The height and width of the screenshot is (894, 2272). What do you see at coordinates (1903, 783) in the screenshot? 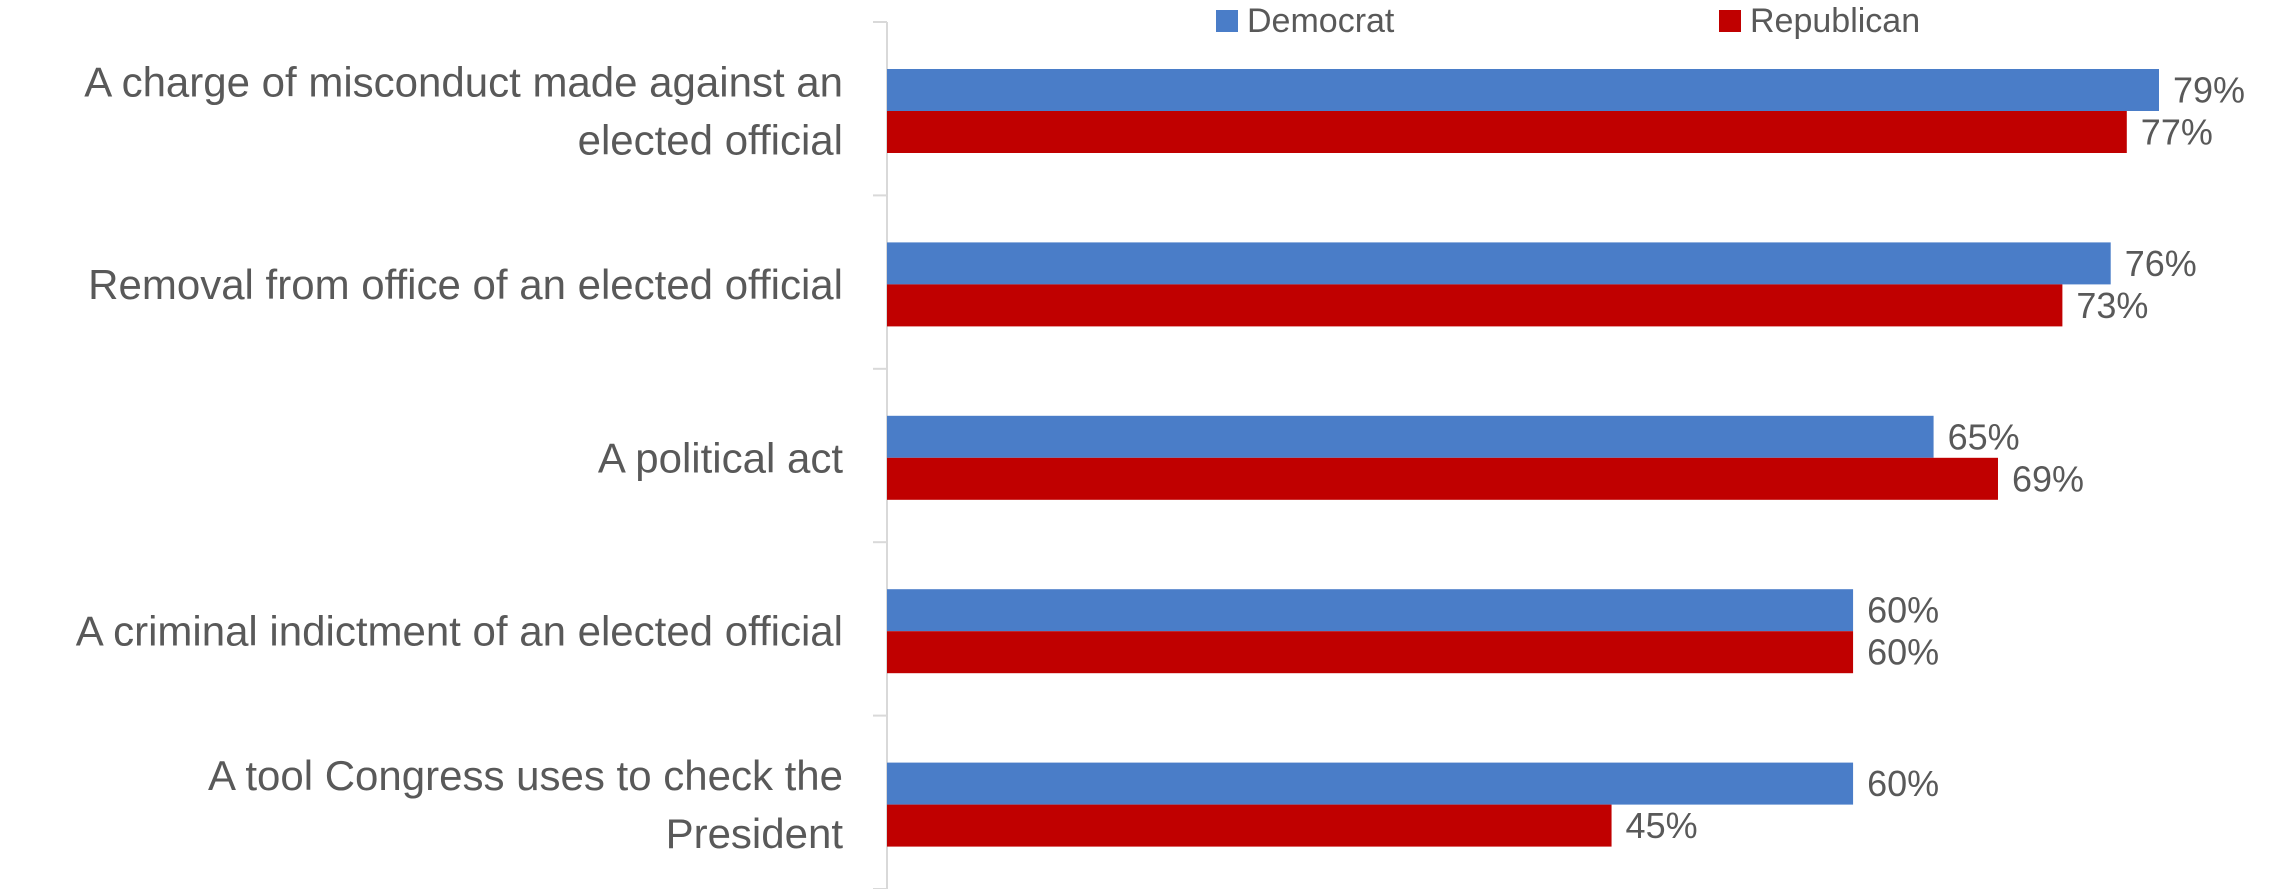
I see `data-label-democrat-4: 60%` at bounding box center [1903, 783].